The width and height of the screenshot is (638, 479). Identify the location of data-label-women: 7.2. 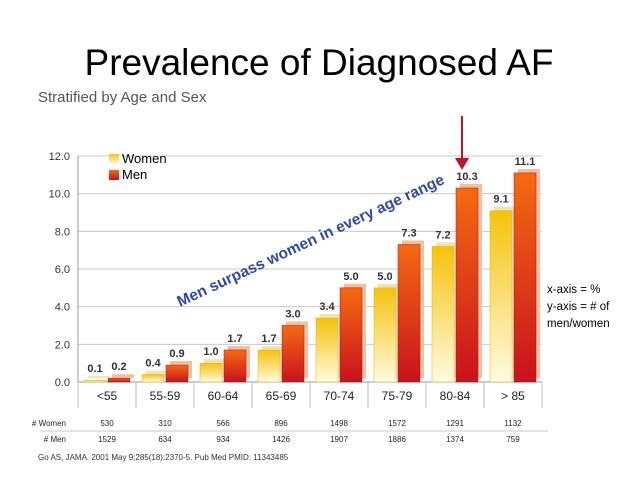
(442, 235).